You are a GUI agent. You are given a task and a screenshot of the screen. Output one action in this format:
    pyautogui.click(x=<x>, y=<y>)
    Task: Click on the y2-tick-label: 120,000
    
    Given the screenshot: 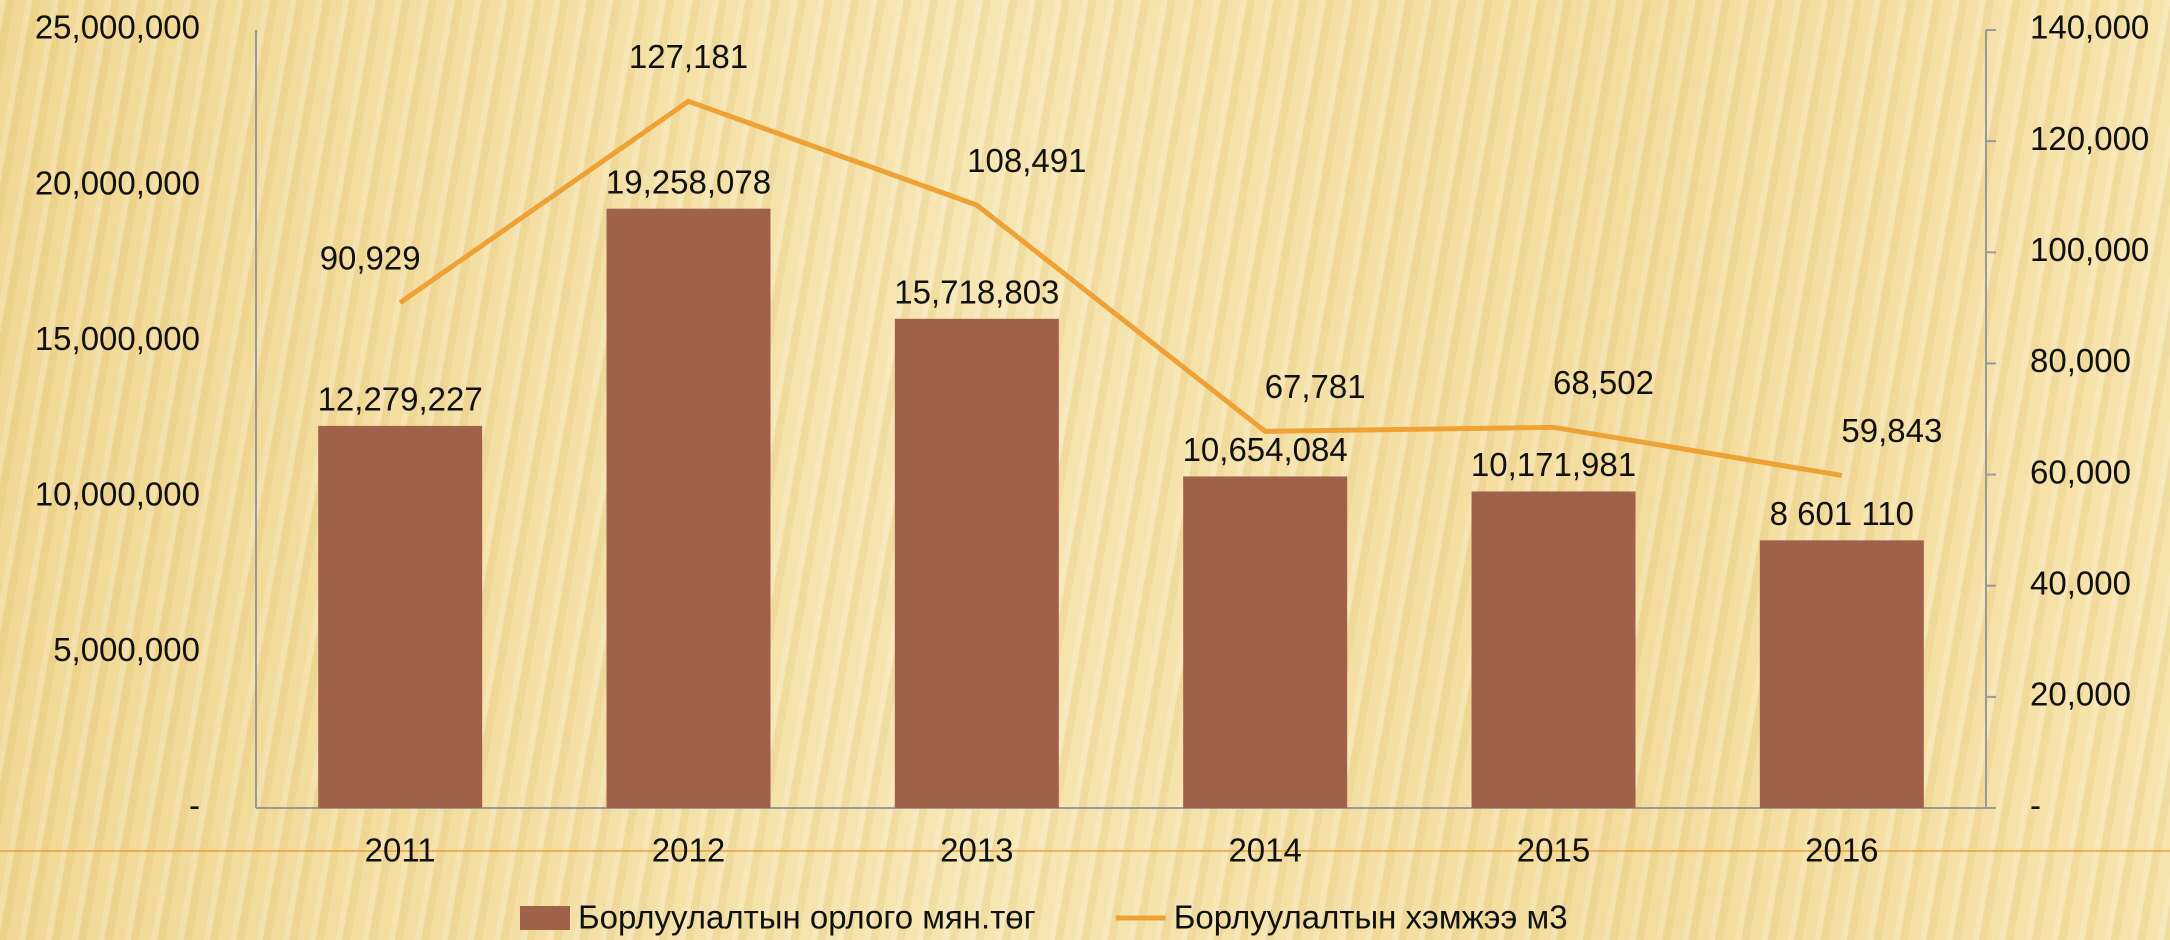 What is the action you would take?
    pyautogui.click(x=2089, y=138)
    